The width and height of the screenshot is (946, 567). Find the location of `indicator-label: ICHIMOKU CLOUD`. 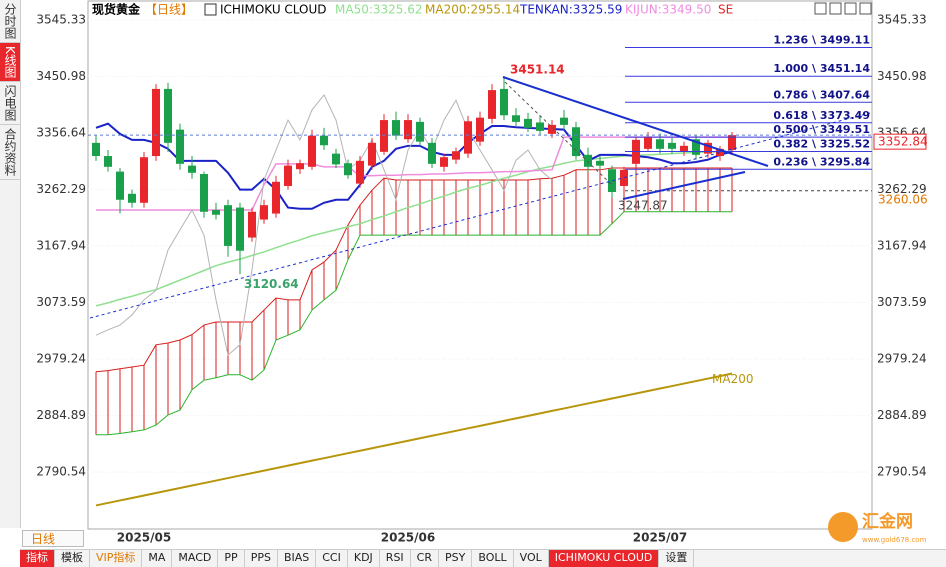

indicator-label: ICHIMOKU CLOUD is located at coordinates (273, 10).